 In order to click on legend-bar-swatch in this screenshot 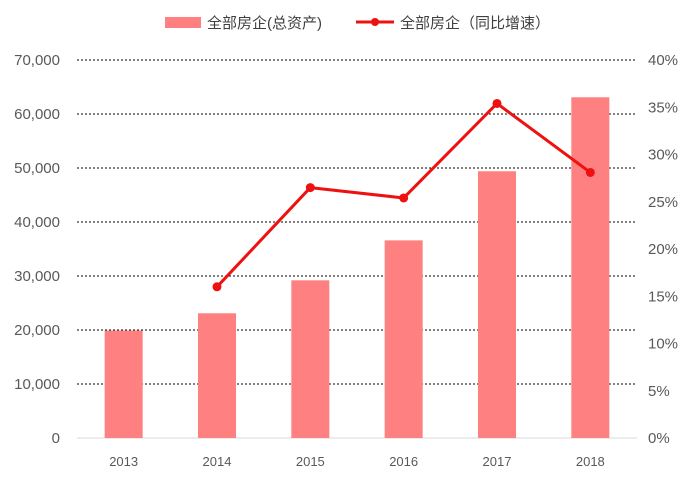, I will do `click(183, 22)`.